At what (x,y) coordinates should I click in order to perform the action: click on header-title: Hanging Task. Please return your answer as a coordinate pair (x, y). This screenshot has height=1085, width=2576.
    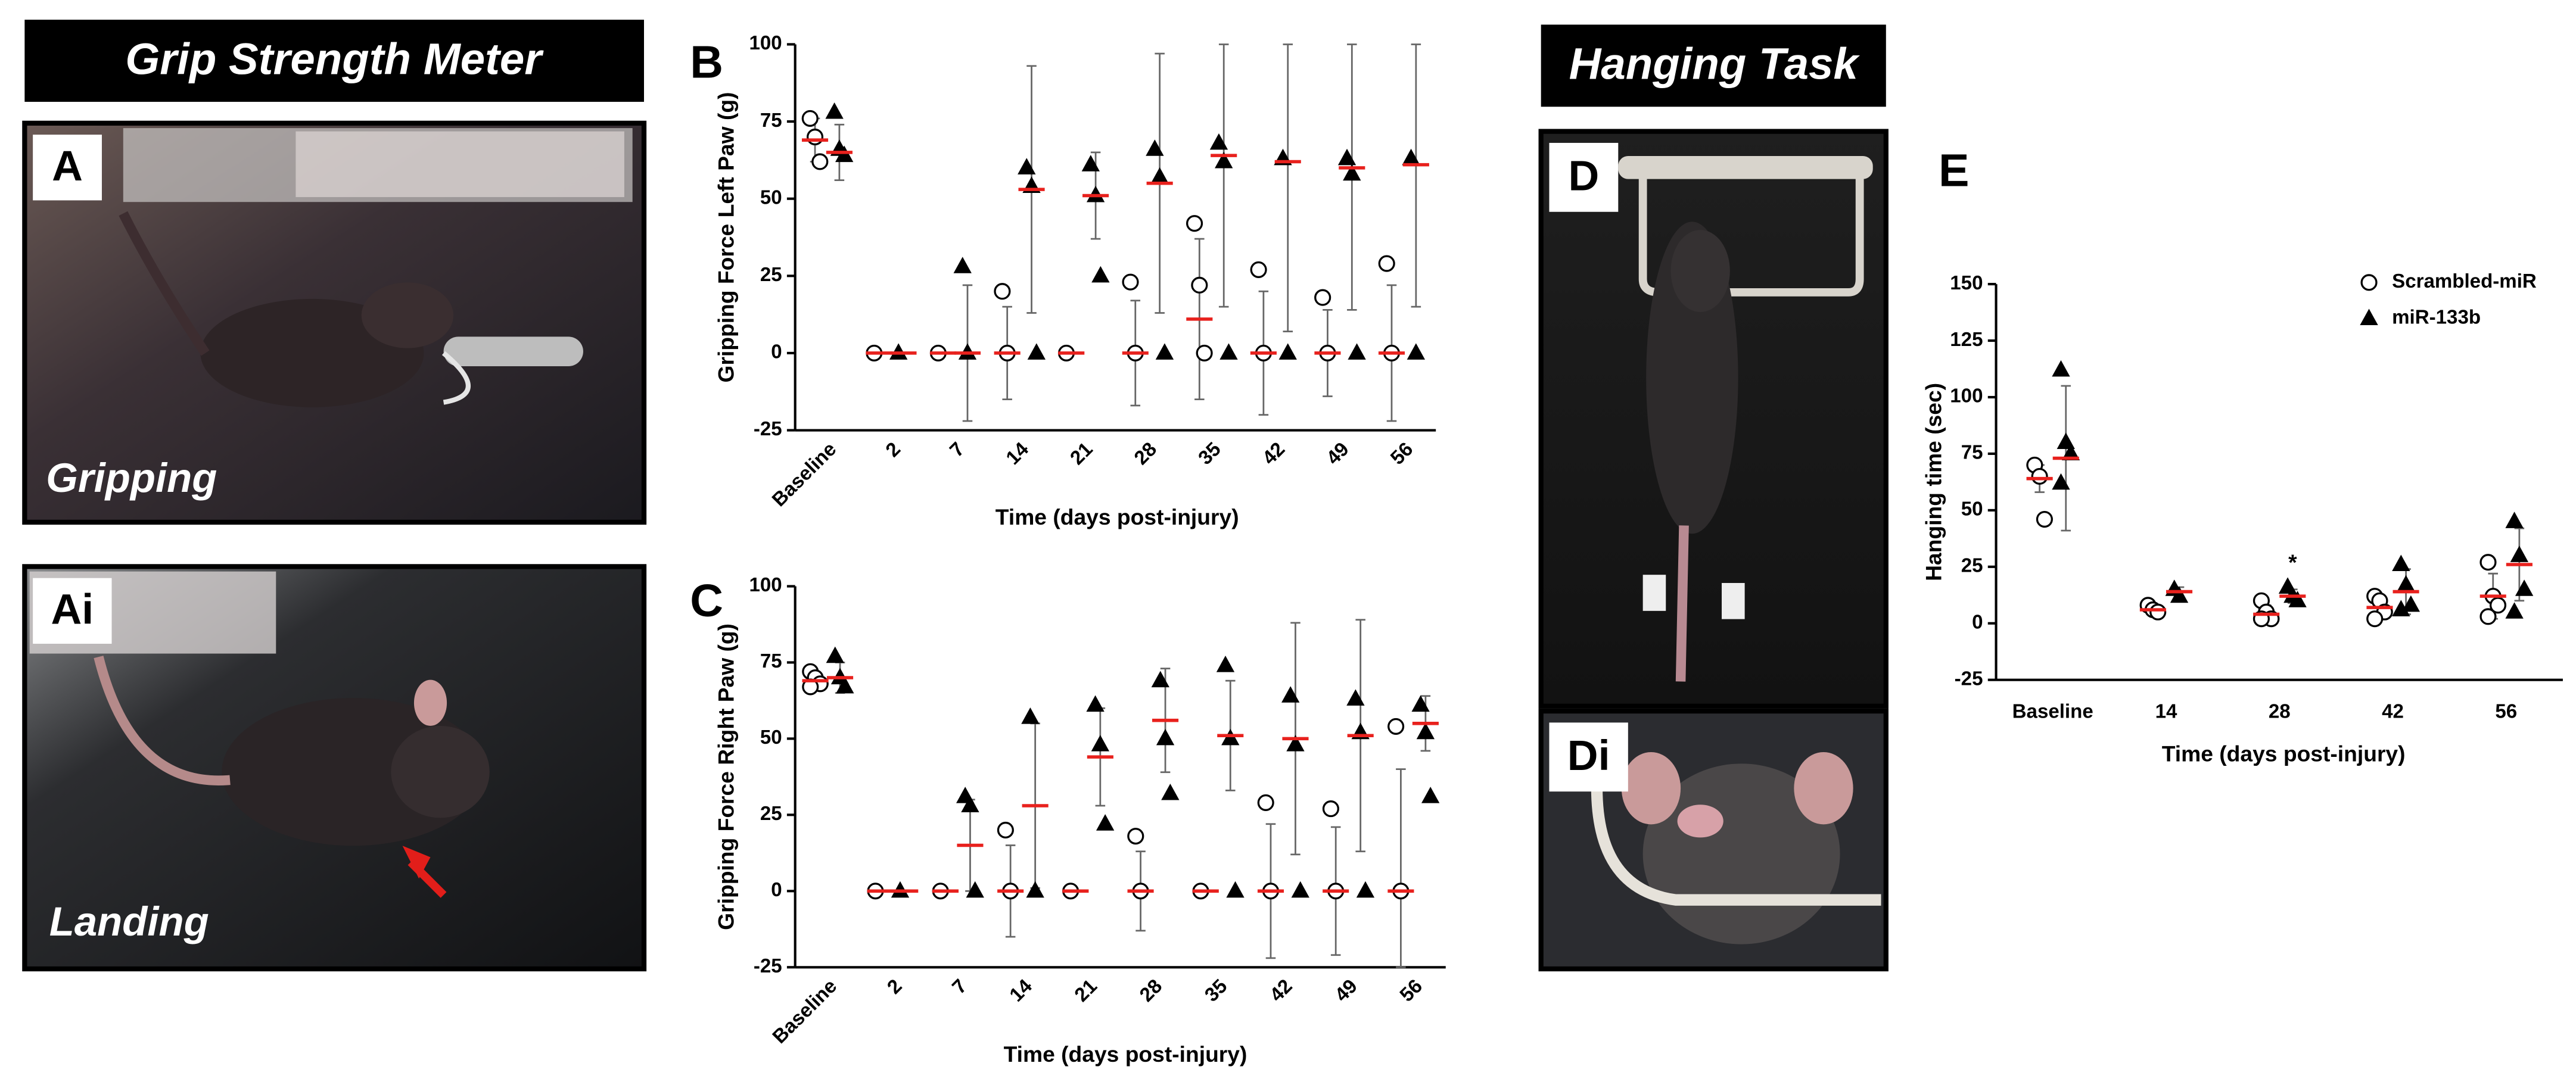
    Looking at the image, I should click on (1715, 64).